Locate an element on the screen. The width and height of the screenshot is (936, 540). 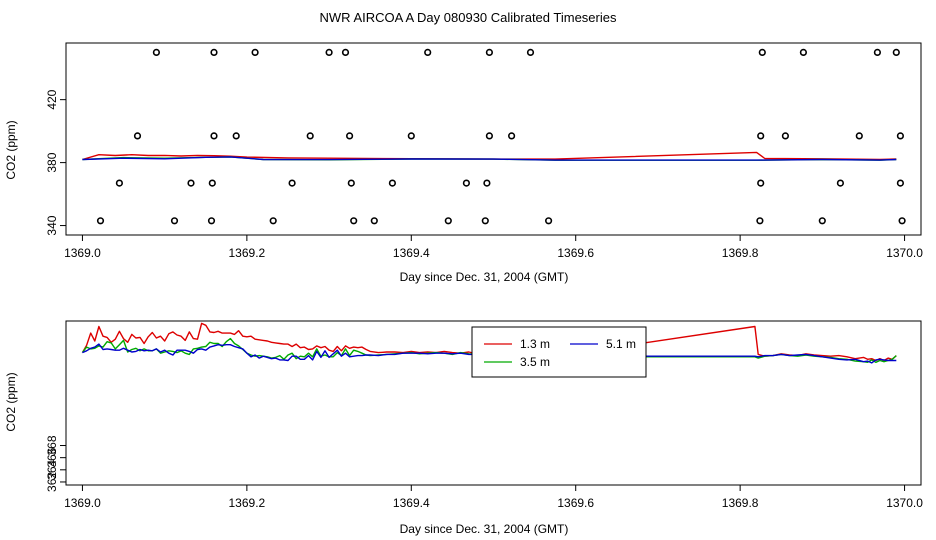
legend-label-1-3m: 1.3 m is located at coordinates (535, 344).